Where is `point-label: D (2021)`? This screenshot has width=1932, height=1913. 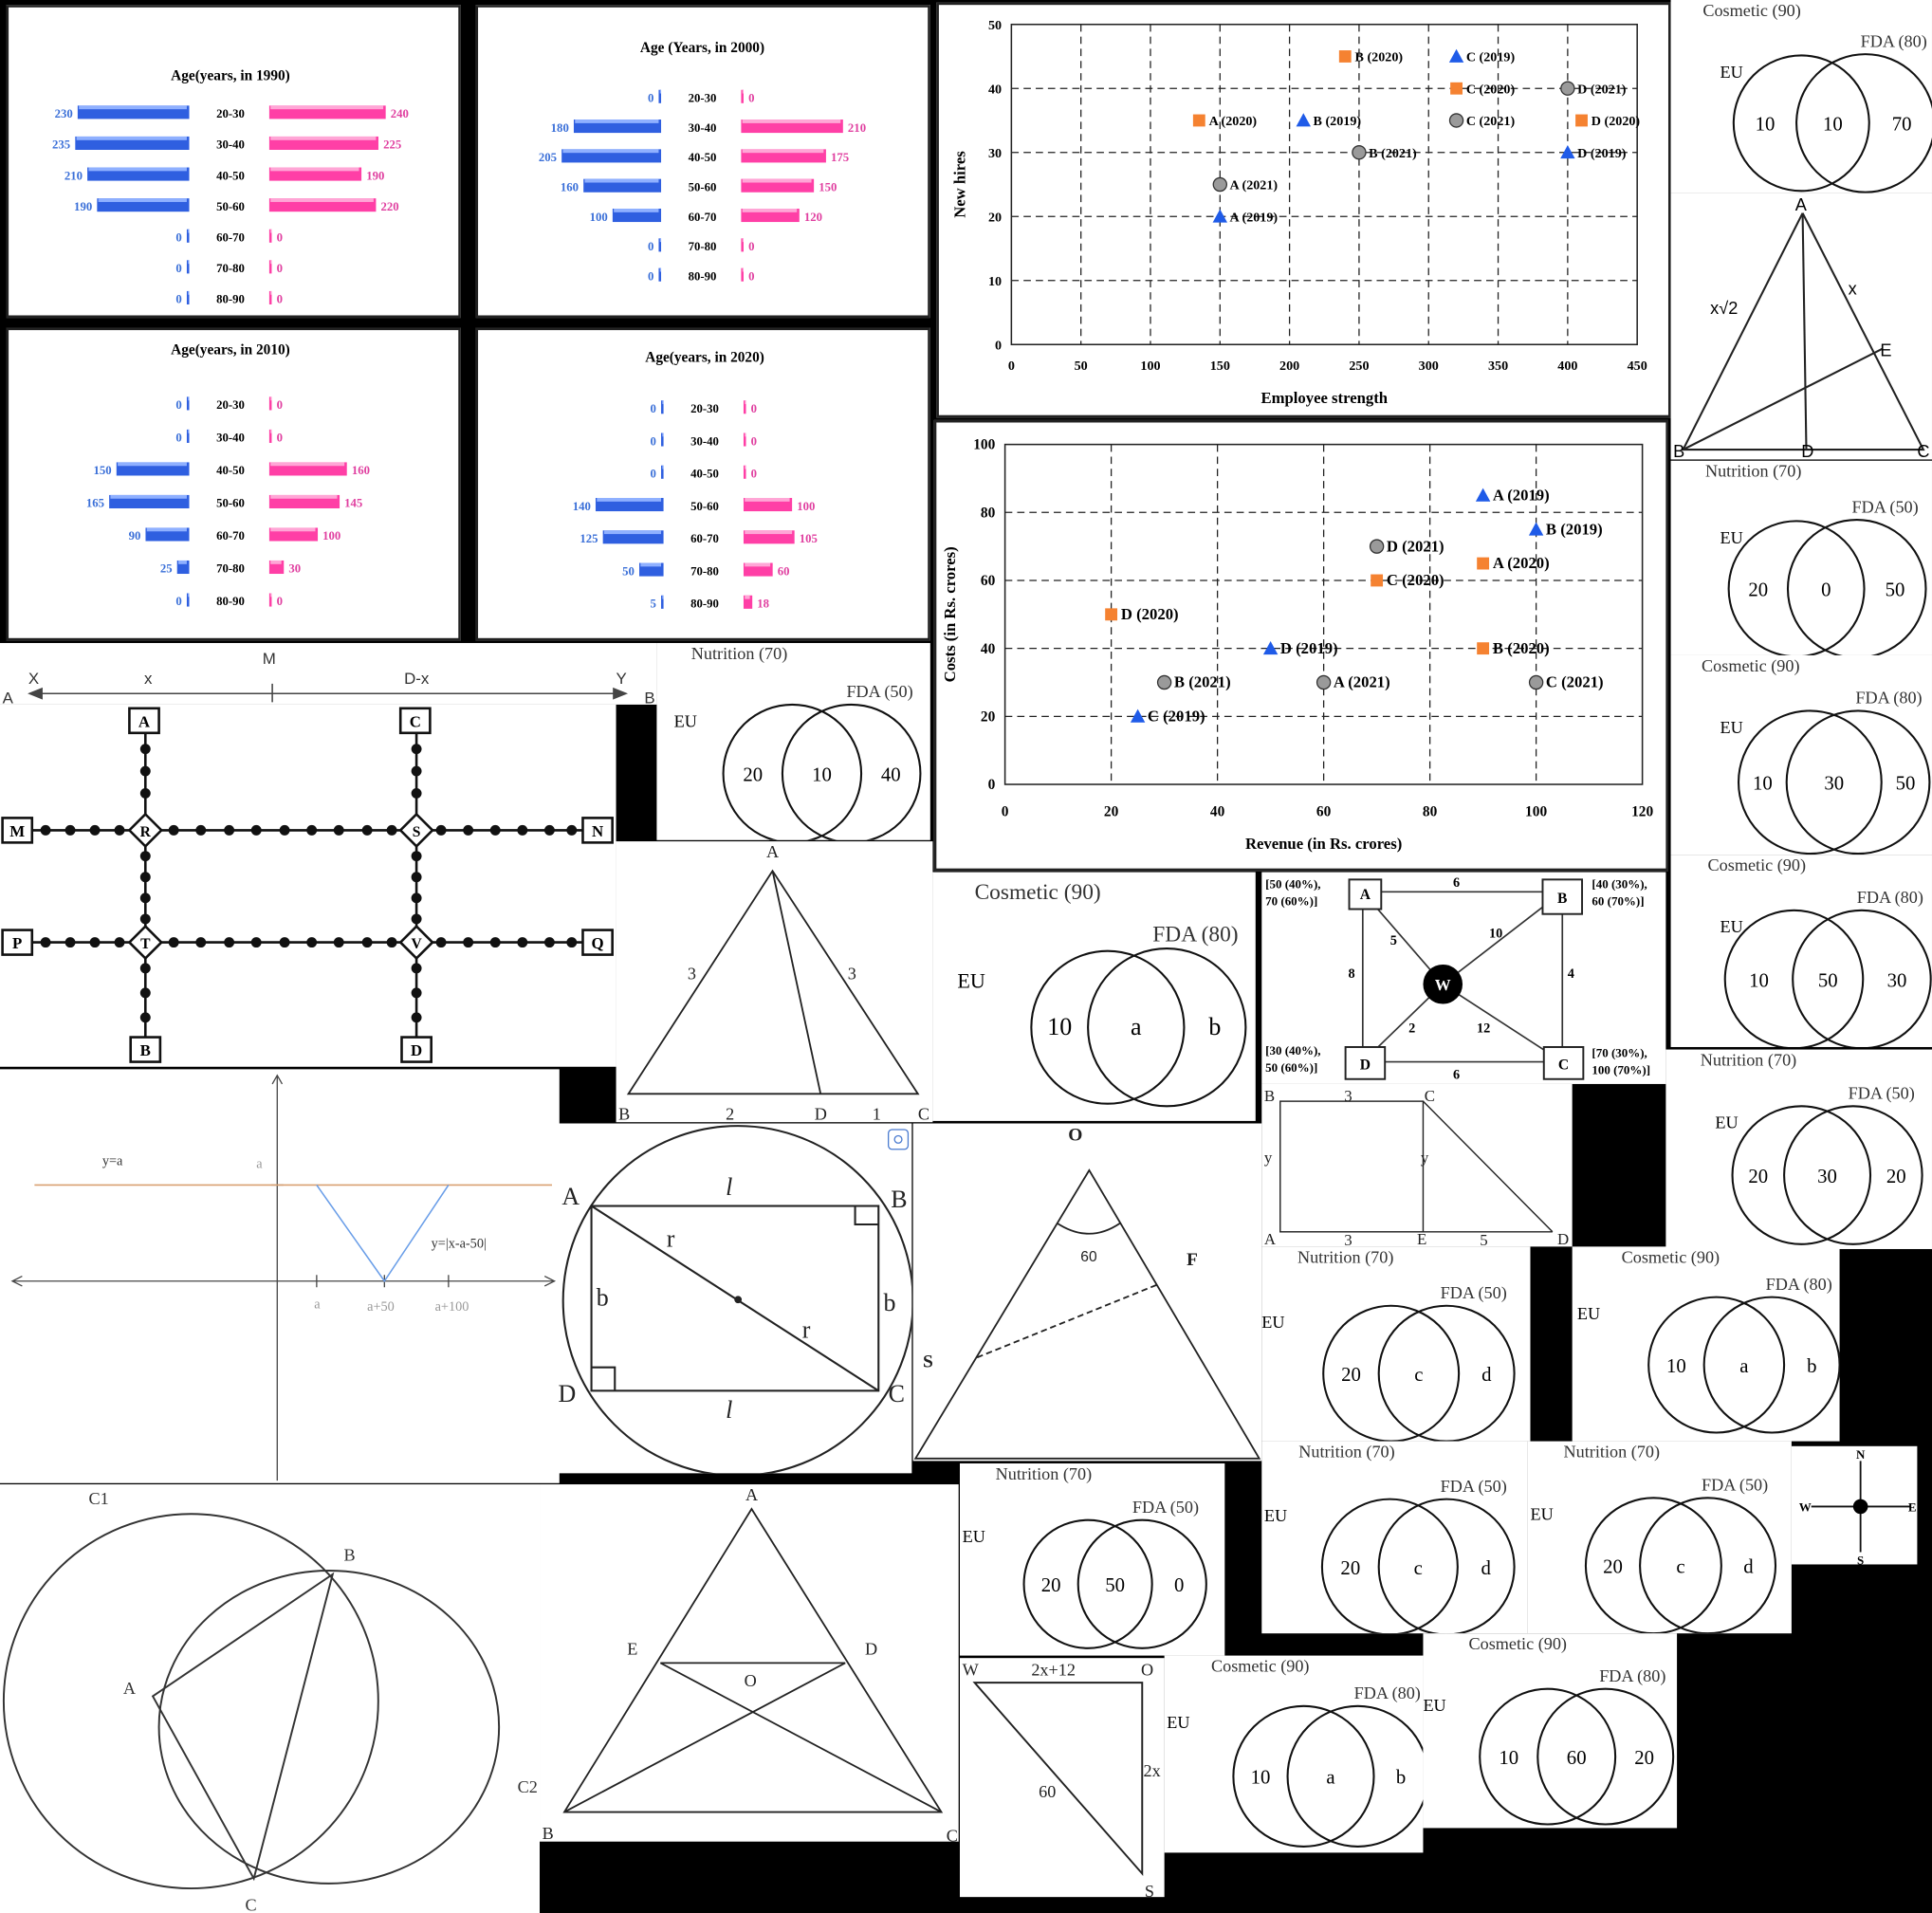
point-label: D (2021) is located at coordinates (1415, 546).